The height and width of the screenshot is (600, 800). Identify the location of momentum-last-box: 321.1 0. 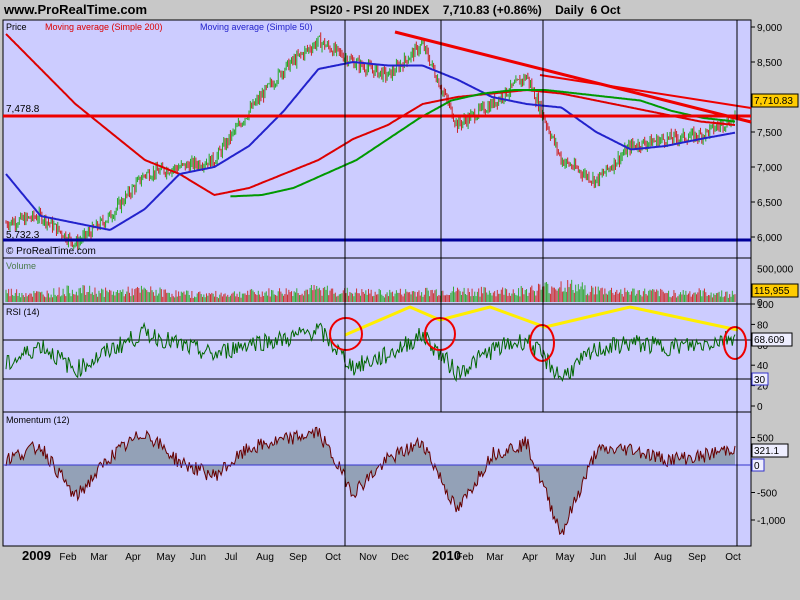
(770, 457).